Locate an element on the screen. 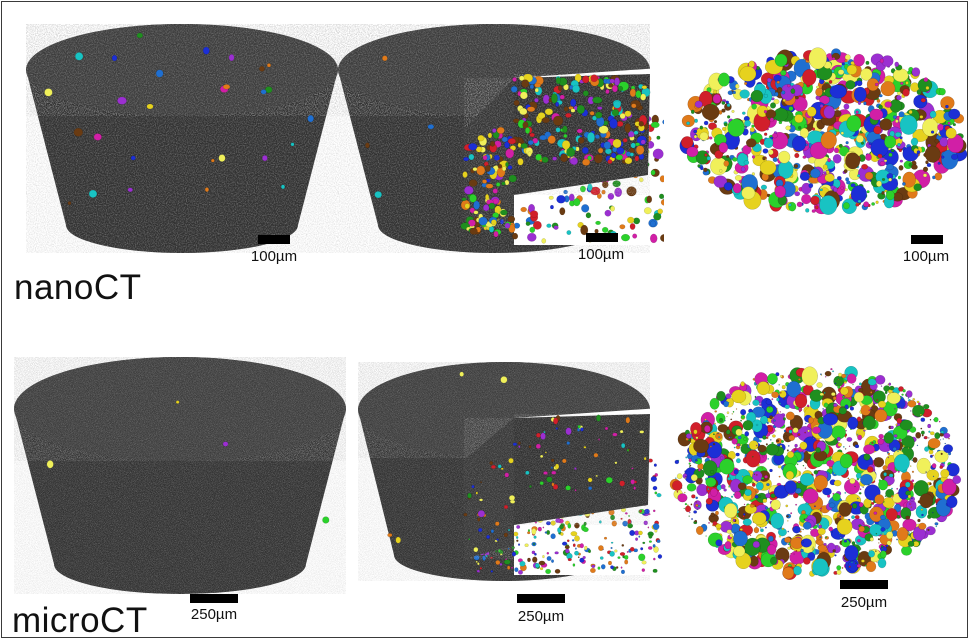  microct-cutaway-render is located at coordinates (510, 471).